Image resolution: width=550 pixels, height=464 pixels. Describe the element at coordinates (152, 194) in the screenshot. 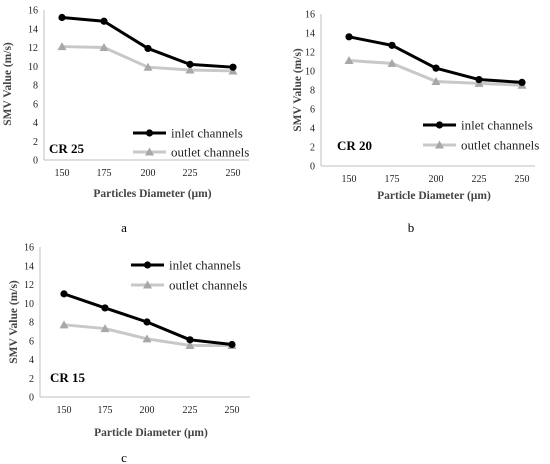

I see `x-axis-title: Particles Diameter (µm)` at that location.